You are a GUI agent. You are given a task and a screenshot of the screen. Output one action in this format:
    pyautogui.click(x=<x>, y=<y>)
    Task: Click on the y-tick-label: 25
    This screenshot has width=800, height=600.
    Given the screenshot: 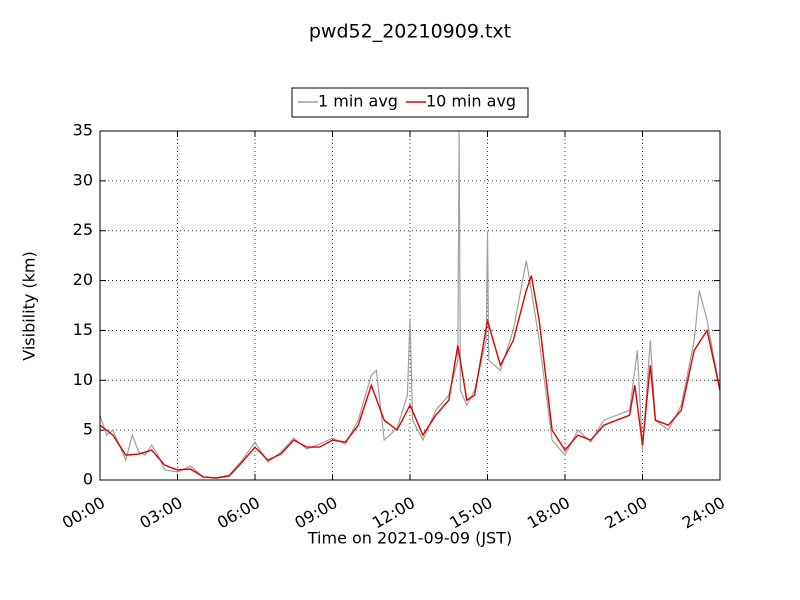 What is the action you would take?
    pyautogui.click(x=83, y=229)
    